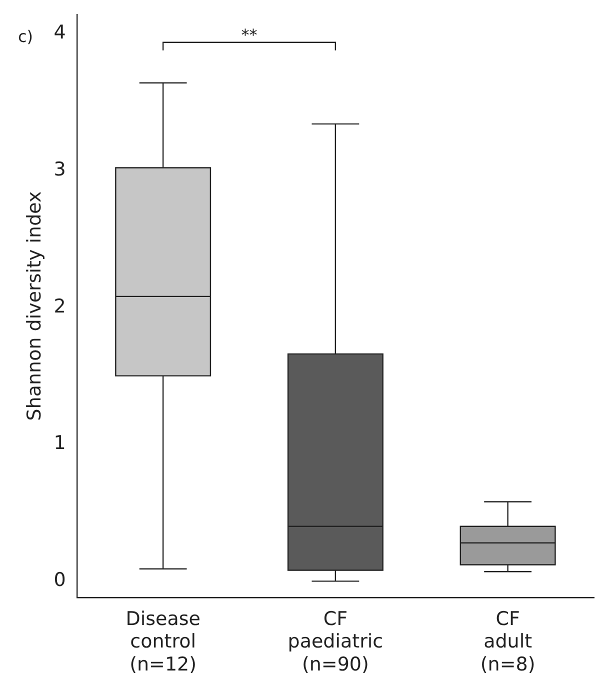 This screenshot has height=690, width=614. What do you see at coordinates (34, 306) in the screenshot?
I see `y-axis-title: Shannon diversity index` at bounding box center [34, 306].